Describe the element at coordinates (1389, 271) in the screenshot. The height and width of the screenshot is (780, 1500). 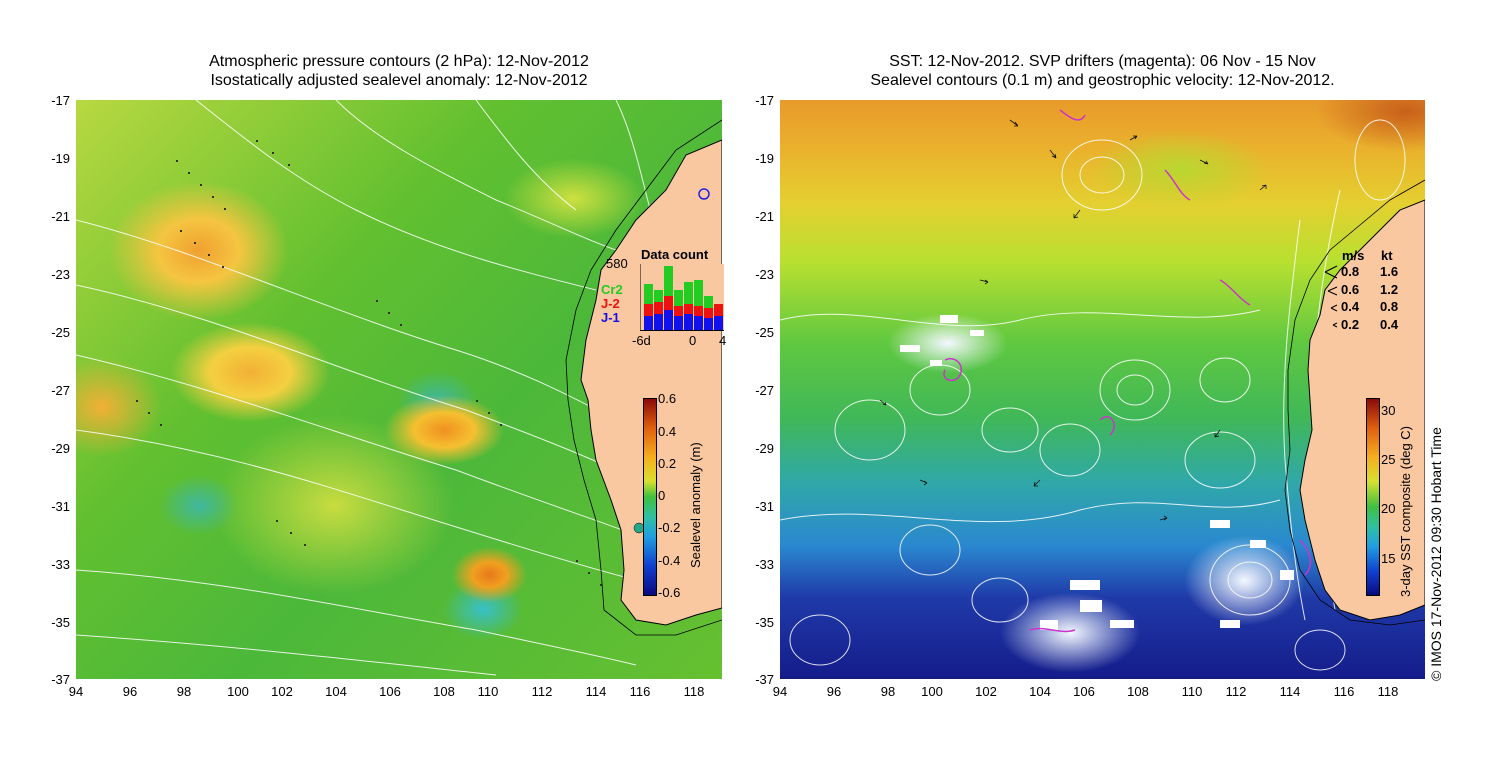
I see `velocity-legend-kt: 1.6` at that location.